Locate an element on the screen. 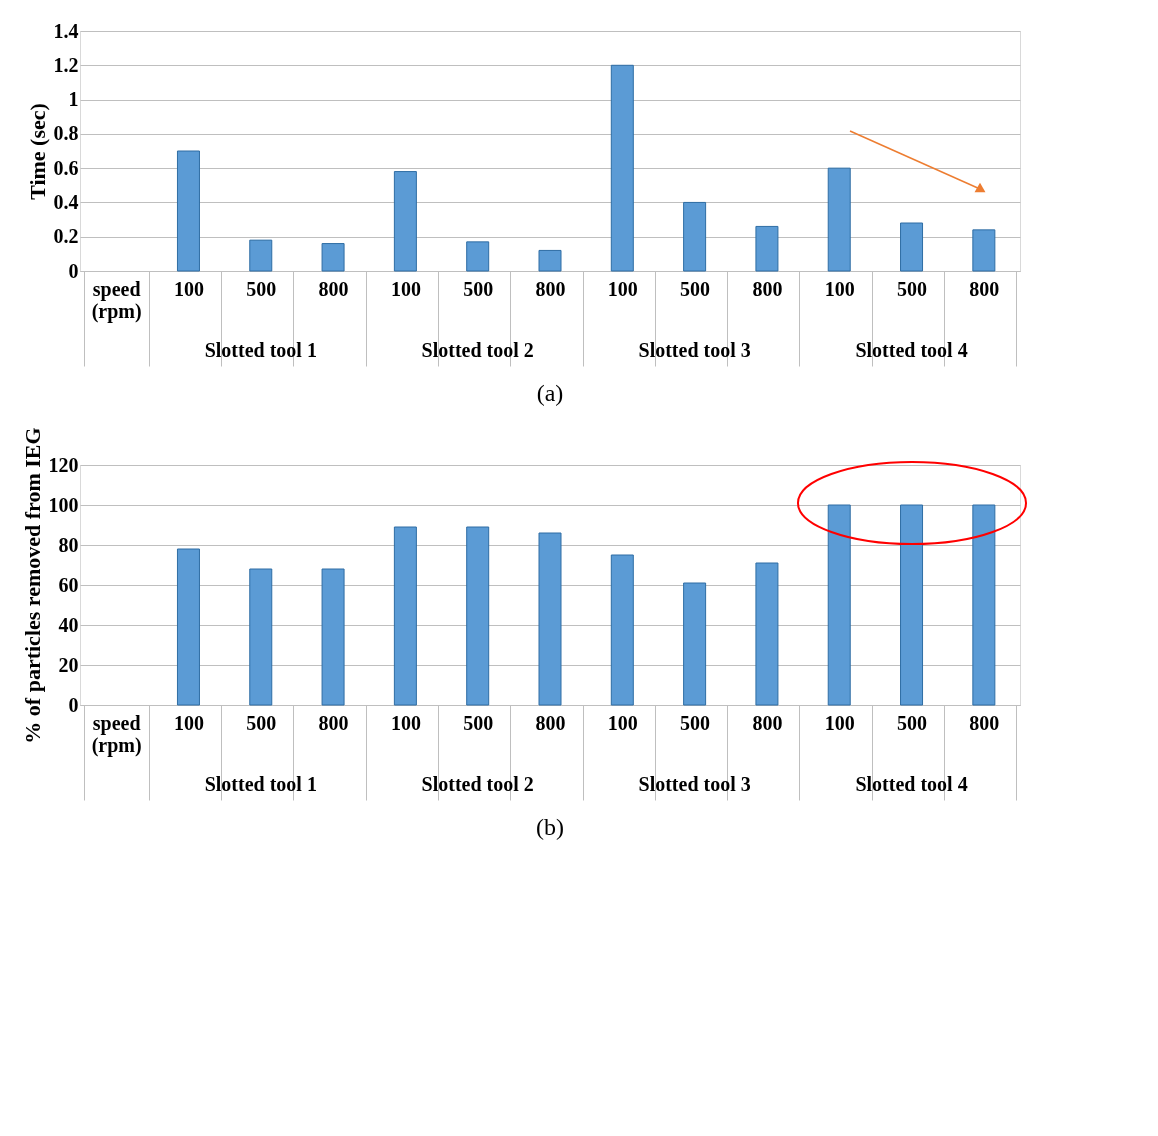 The height and width of the screenshot is (1136, 1158). y-tick-label: 60 is located at coordinates (68, 584).